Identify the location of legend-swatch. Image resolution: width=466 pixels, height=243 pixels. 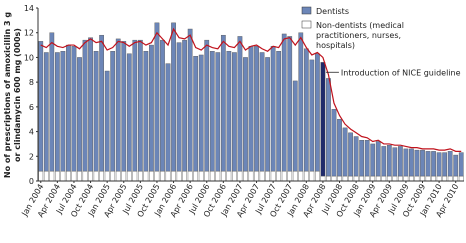
(306, 10).